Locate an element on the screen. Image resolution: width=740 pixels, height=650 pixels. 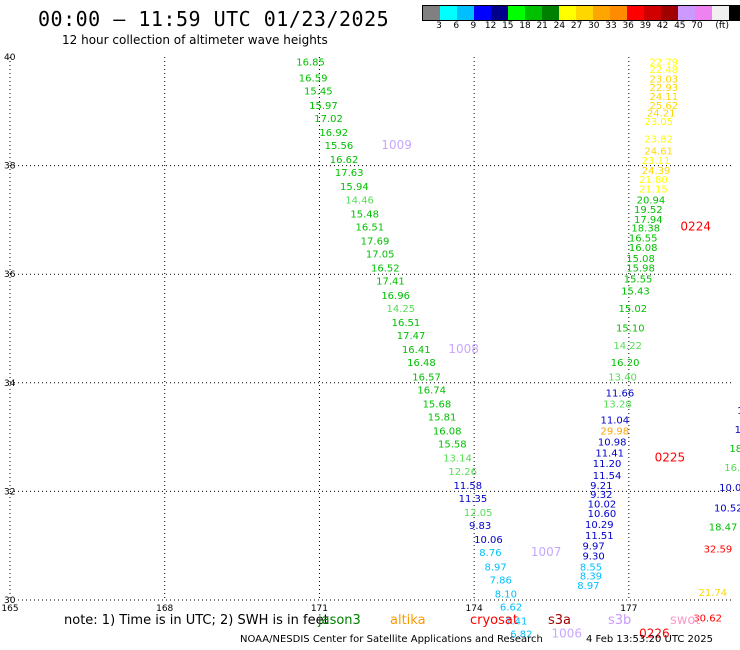
swh-label: 17.41 is located at coordinates (390, 282).